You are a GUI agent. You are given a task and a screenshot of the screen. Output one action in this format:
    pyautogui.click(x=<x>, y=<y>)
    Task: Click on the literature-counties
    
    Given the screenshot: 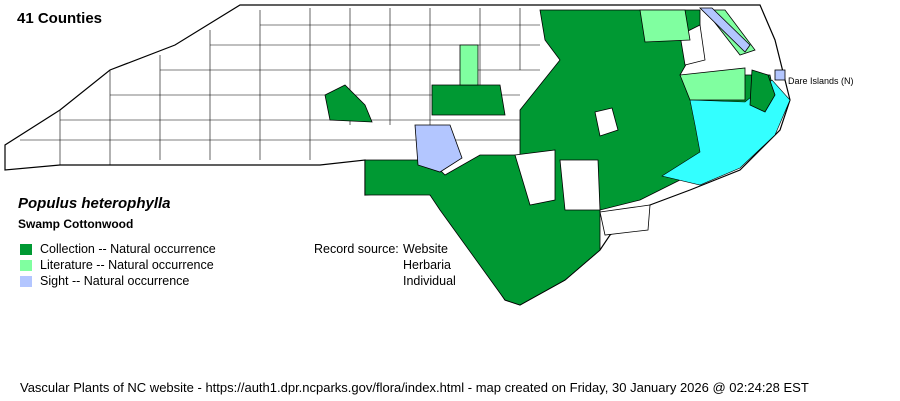 What is the action you would take?
    pyautogui.click(x=607, y=55)
    